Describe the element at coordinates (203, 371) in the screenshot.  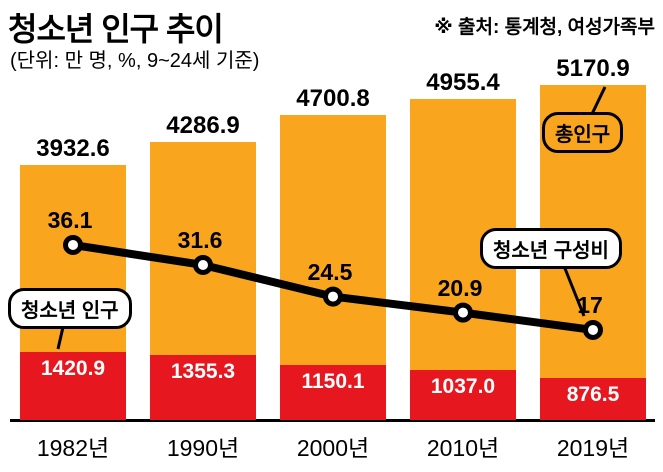
I see `youth-population-value: 1355.3` at that location.